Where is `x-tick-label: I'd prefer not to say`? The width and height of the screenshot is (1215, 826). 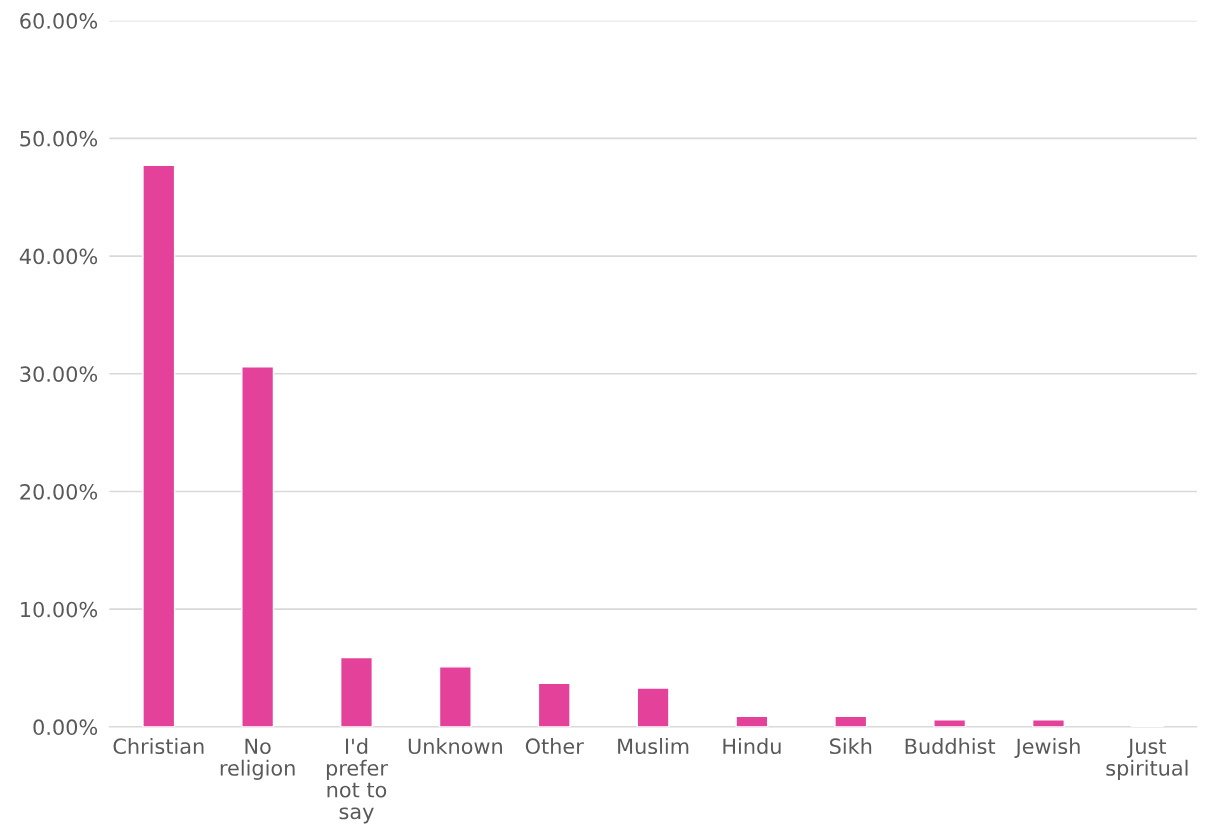 x-tick-label: I'd prefer not to say is located at coordinates (357, 780).